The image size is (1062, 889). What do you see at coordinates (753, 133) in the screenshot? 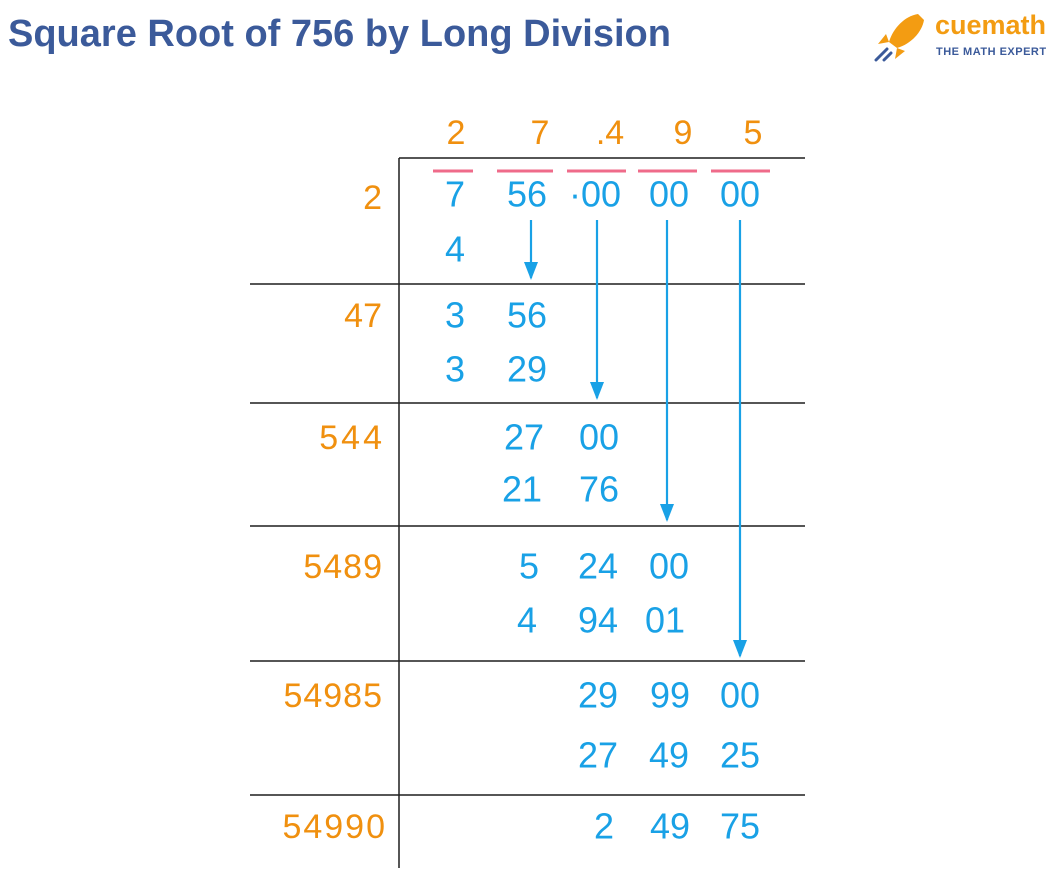
I see `quotient-digit: 5` at bounding box center [753, 133].